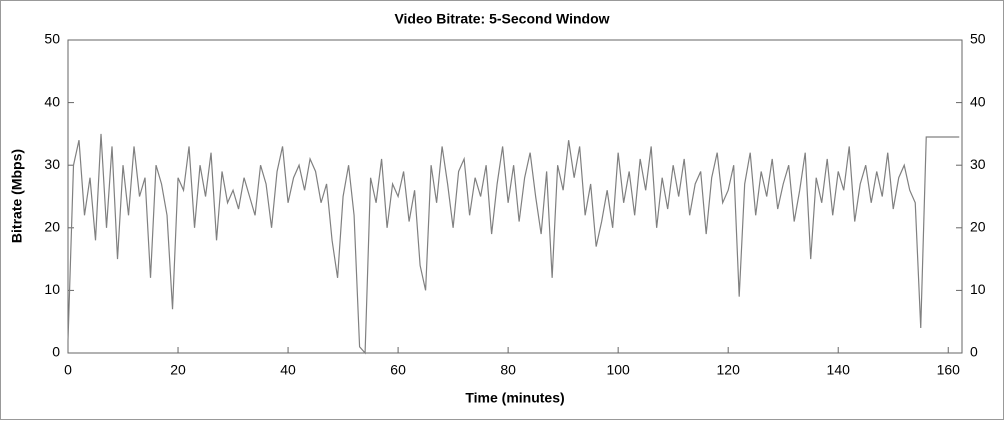 The image size is (1004, 425). What do you see at coordinates (56, 352) in the screenshot?
I see `y-tick-label: 0` at bounding box center [56, 352].